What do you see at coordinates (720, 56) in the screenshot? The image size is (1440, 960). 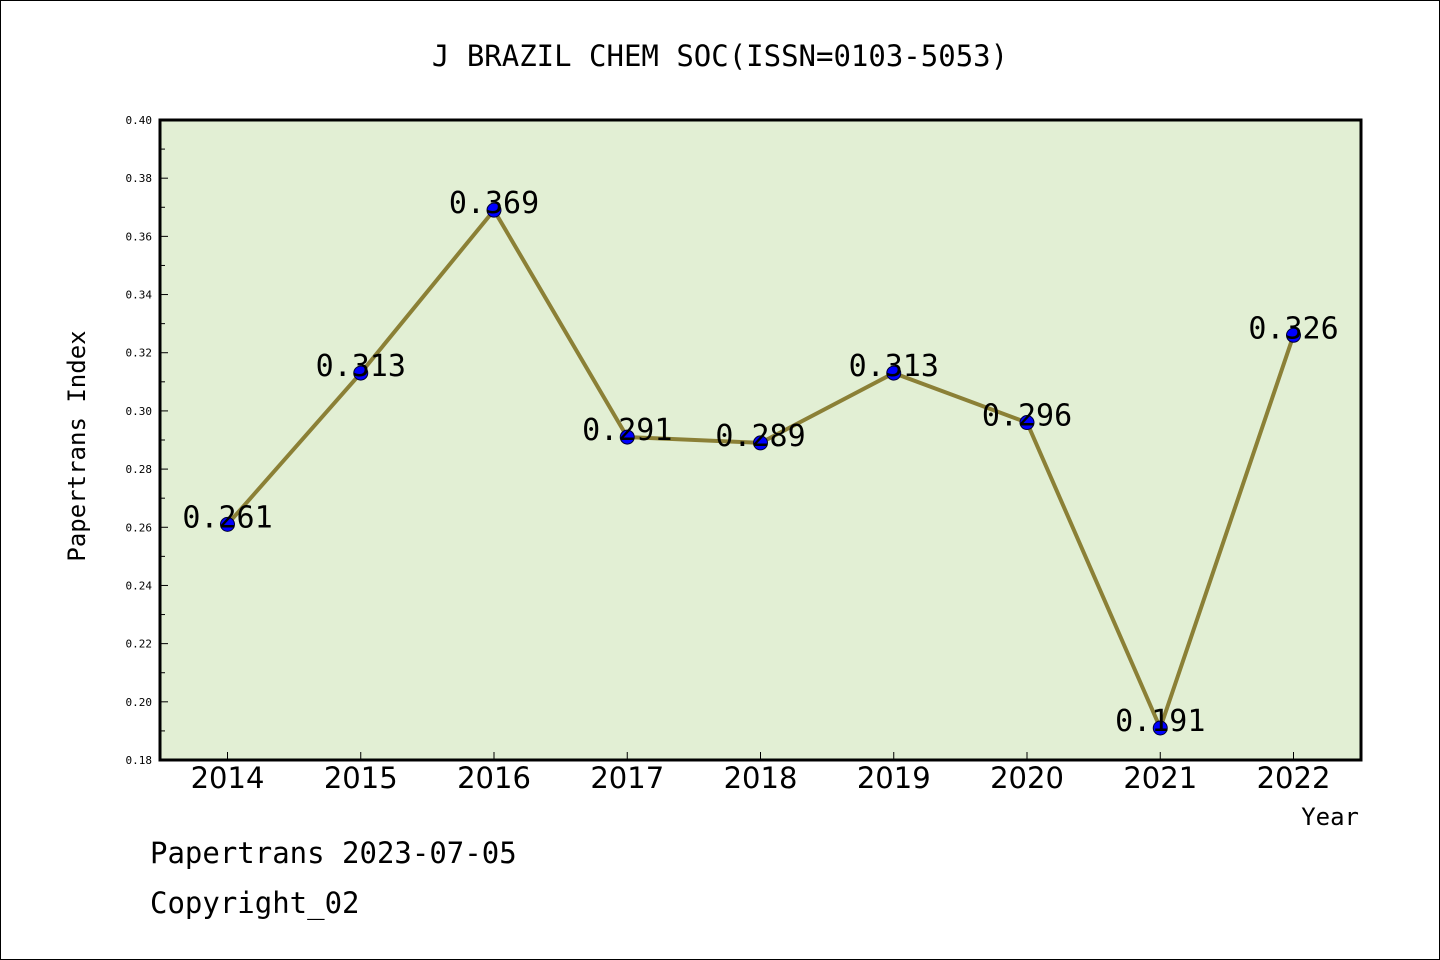 I see `chart-title: J BRAZIL CHEM SOC(ISSN=0103-5053)` at bounding box center [720, 56].